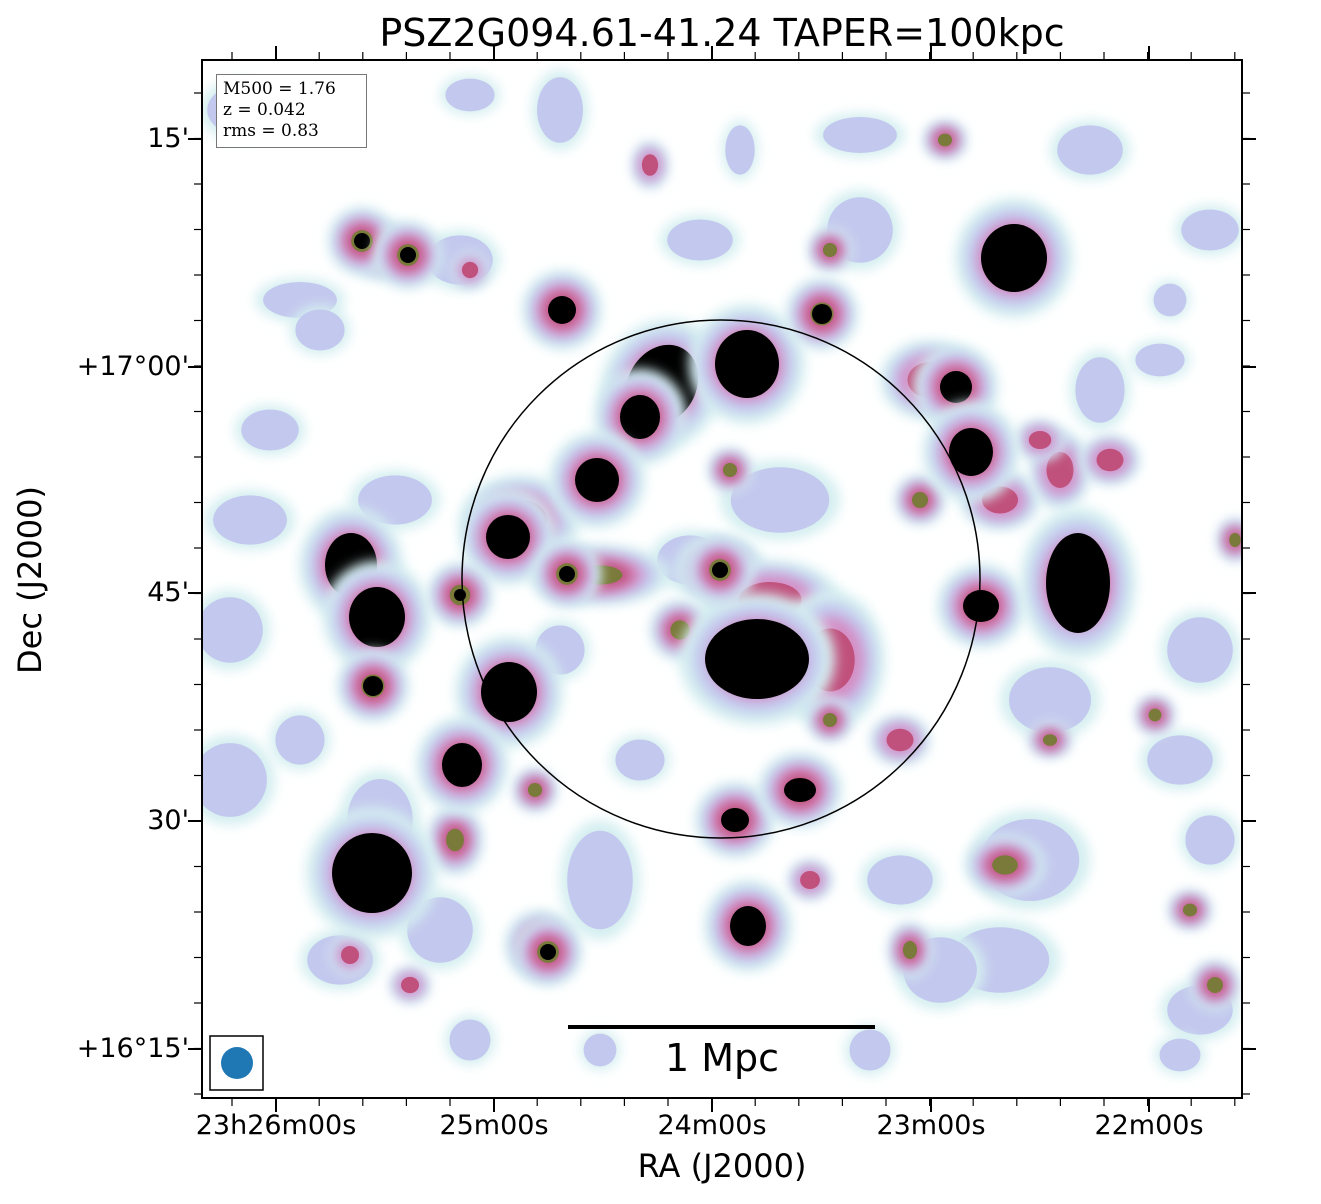 Image resolution: width=1321 pixels, height=1204 pixels. I want to click on x-tick-label: 22m00s, so click(1149, 1125).